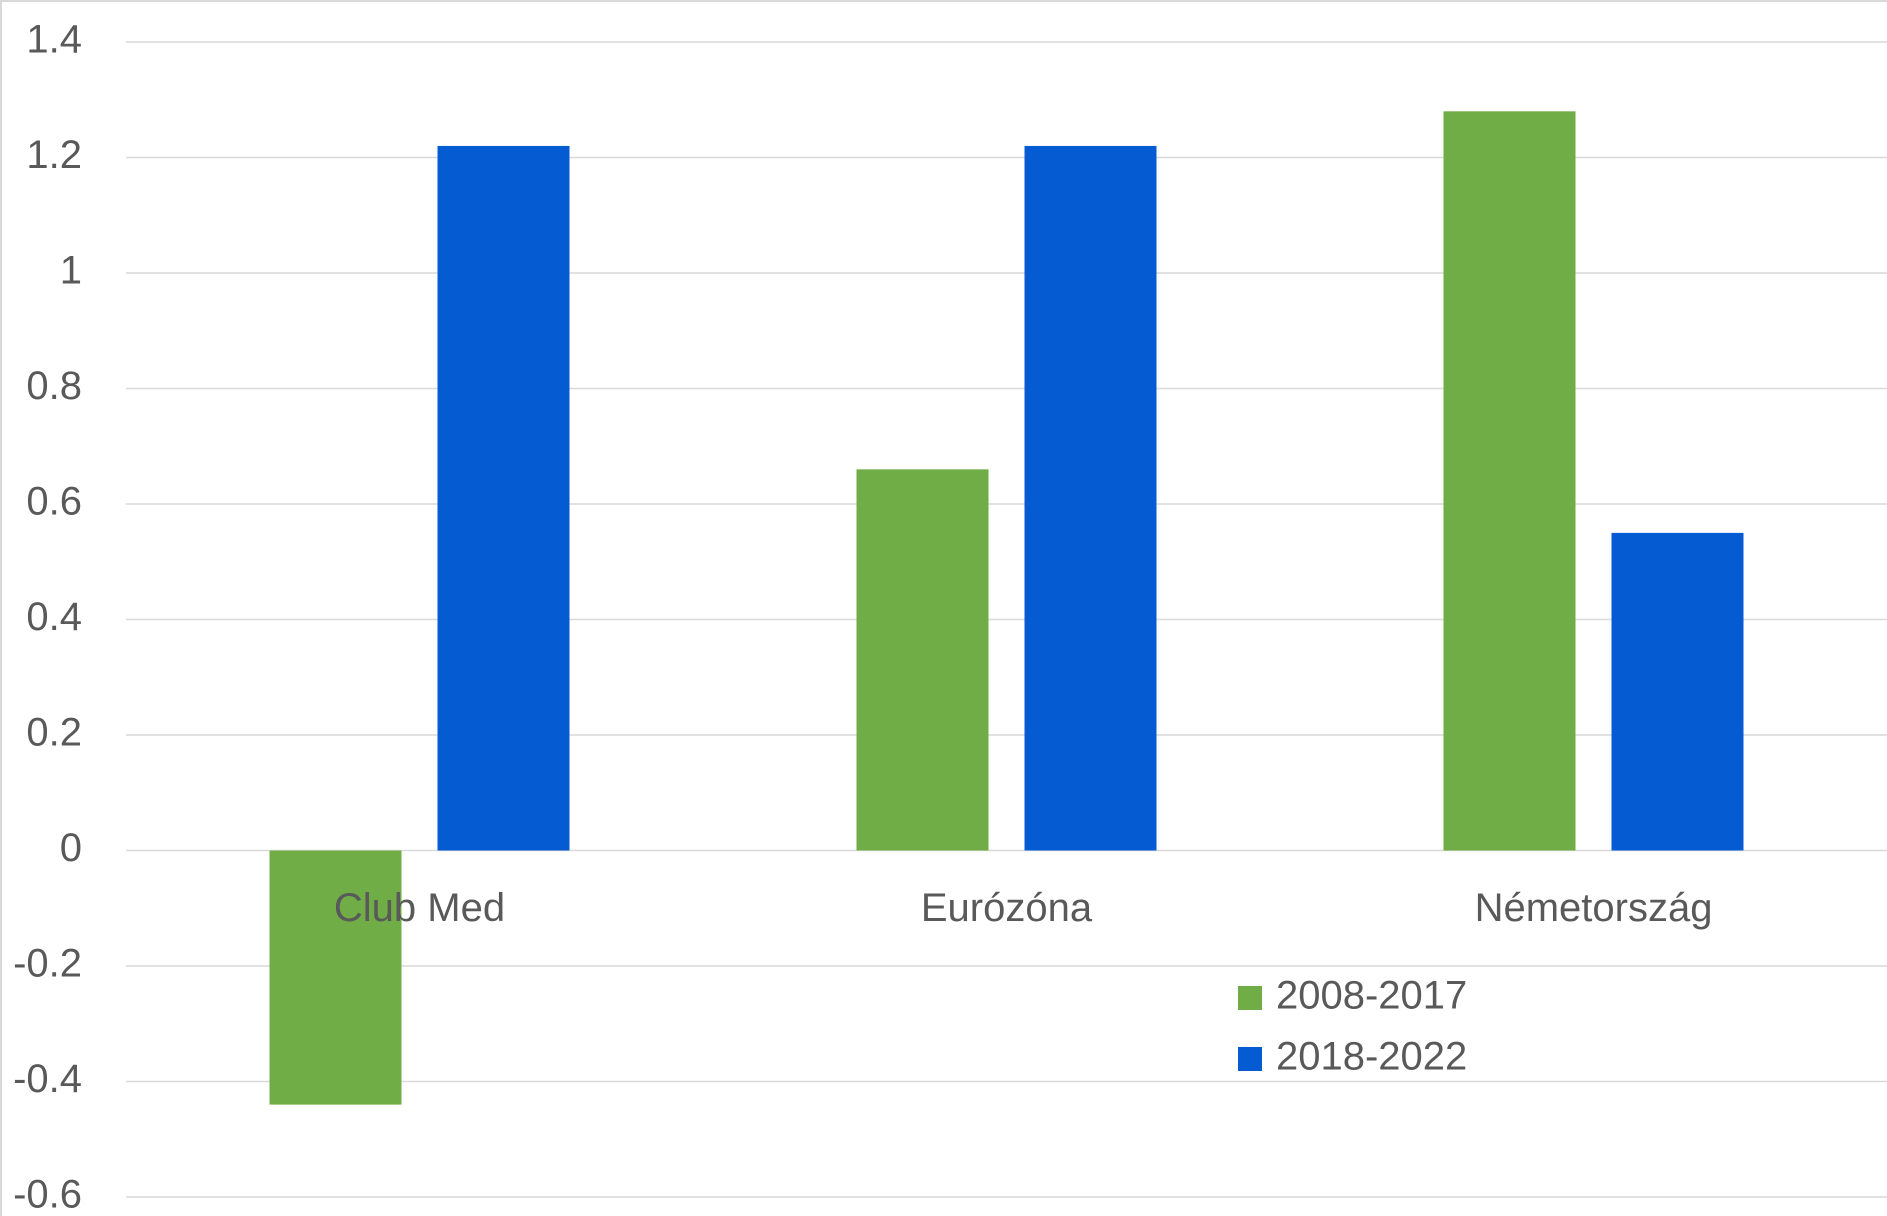 This screenshot has height=1216, width=1887. What do you see at coordinates (1007, 908) in the screenshot?
I see `x-category-label: Eurózóna` at bounding box center [1007, 908].